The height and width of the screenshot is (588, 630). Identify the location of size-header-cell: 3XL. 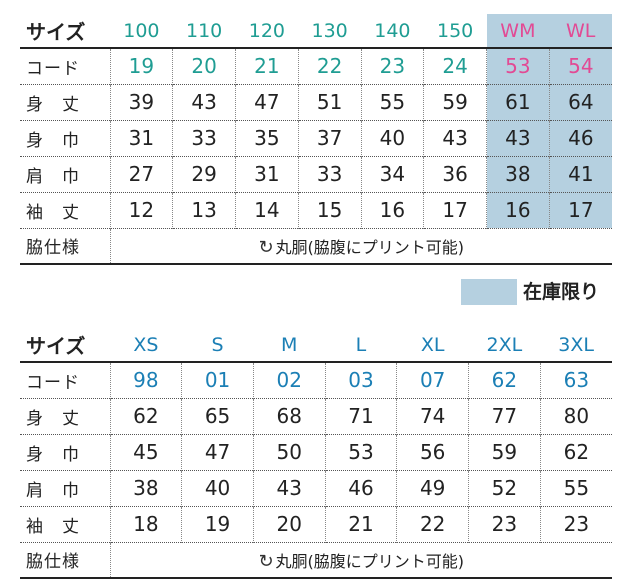
(576, 344).